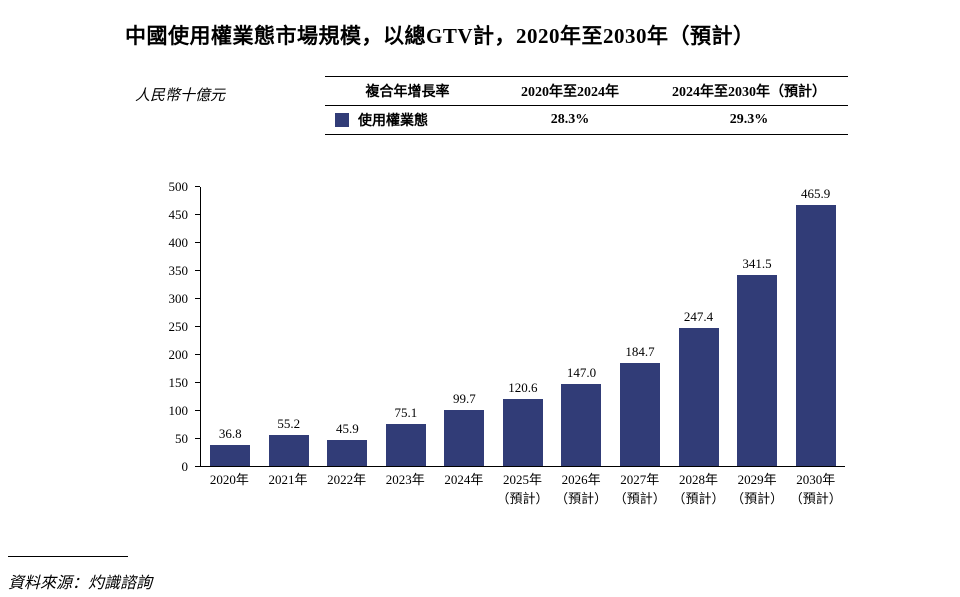  I want to click on bar-value-label: 99.7, so click(464, 399).